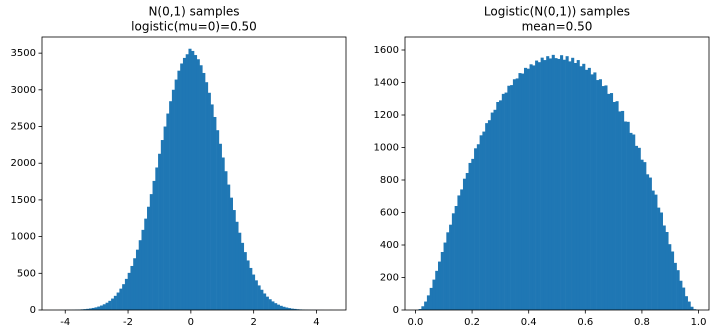 This screenshot has width=716, height=334. I want to click on y-tick-label: 600, so click(389, 213).